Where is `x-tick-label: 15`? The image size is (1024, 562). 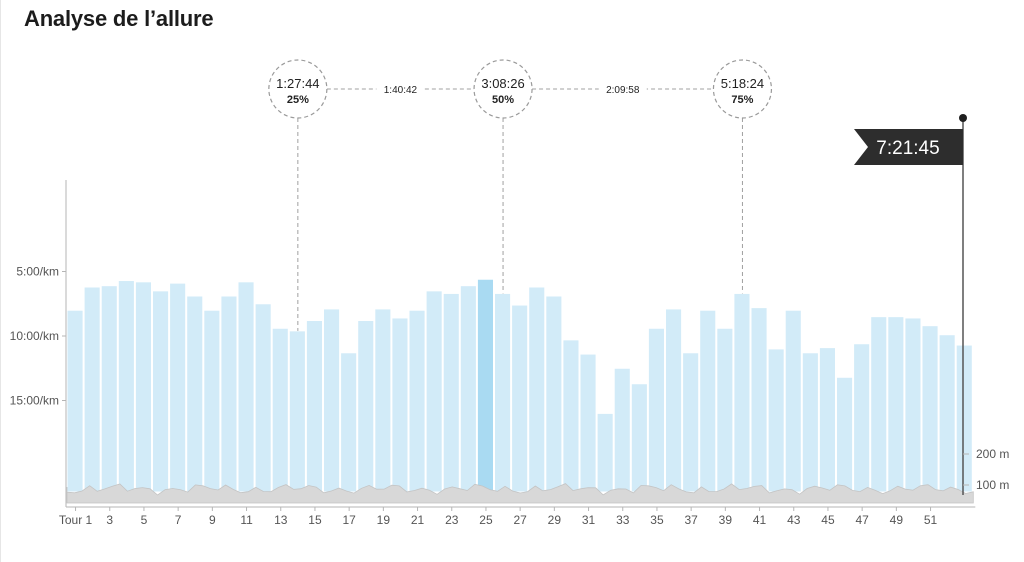 x-tick-label: 15 is located at coordinates (315, 520).